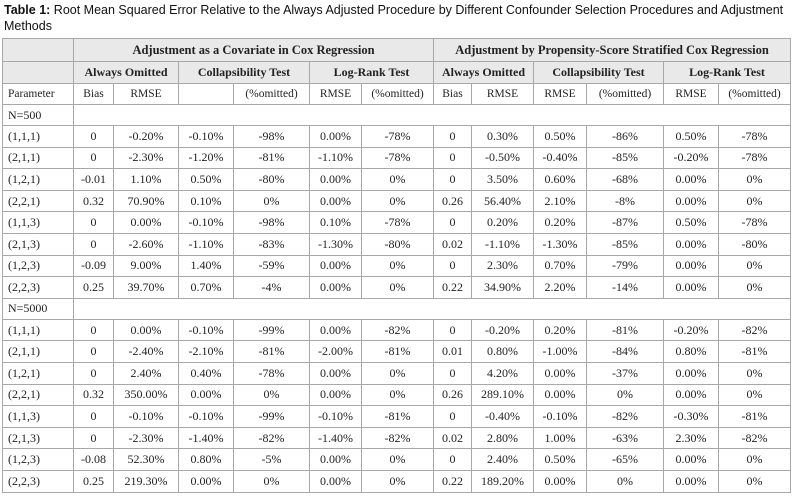  I want to click on value-cell: 350.00%, so click(146, 395).